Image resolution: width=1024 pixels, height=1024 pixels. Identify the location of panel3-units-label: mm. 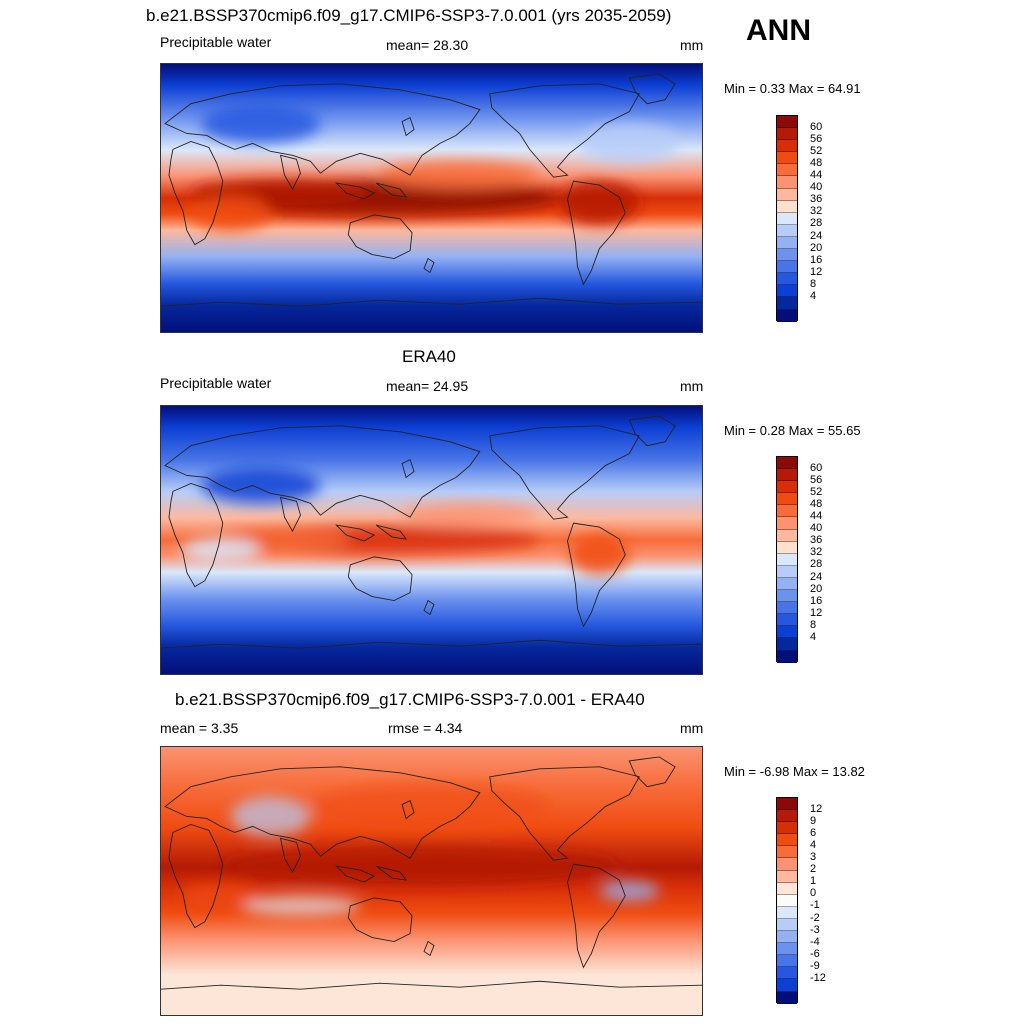
(692, 728).